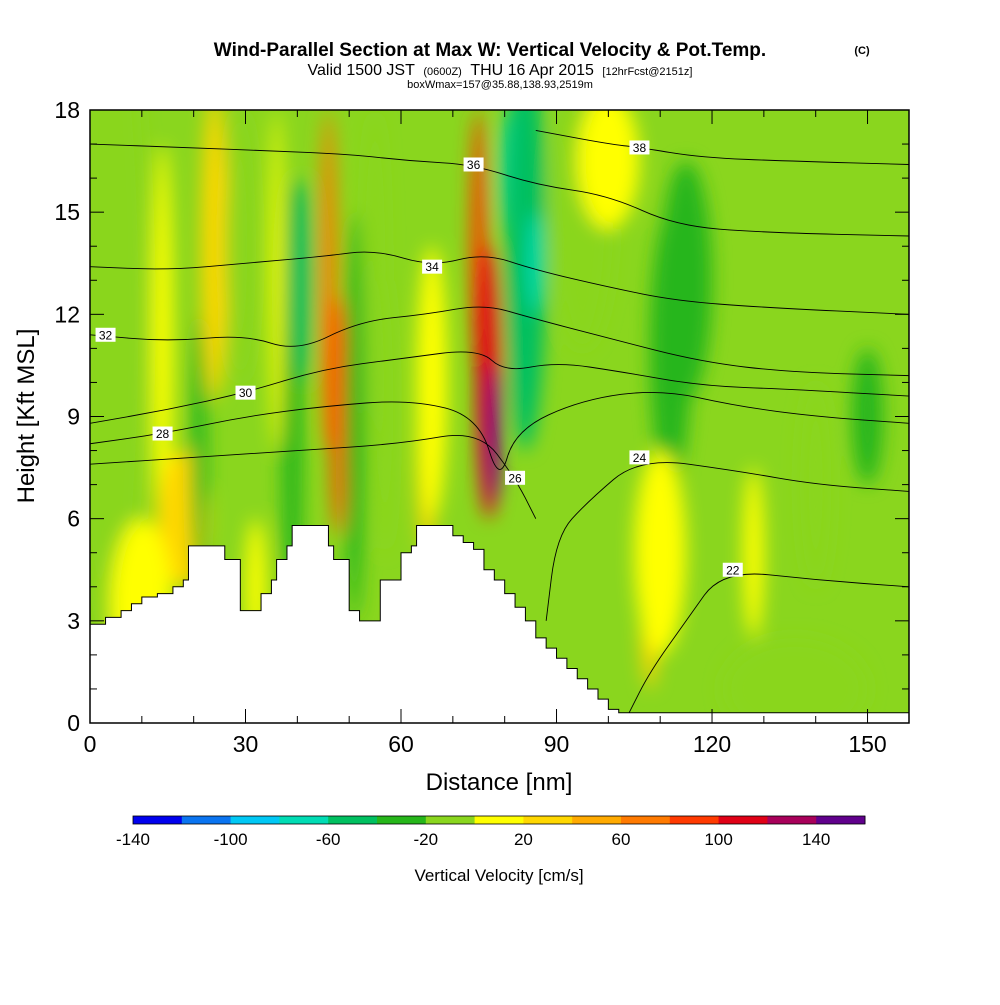 This screenshot has width=1000, height=1005. I want to click on isentrope-label-30: 30, so click(246, 393).